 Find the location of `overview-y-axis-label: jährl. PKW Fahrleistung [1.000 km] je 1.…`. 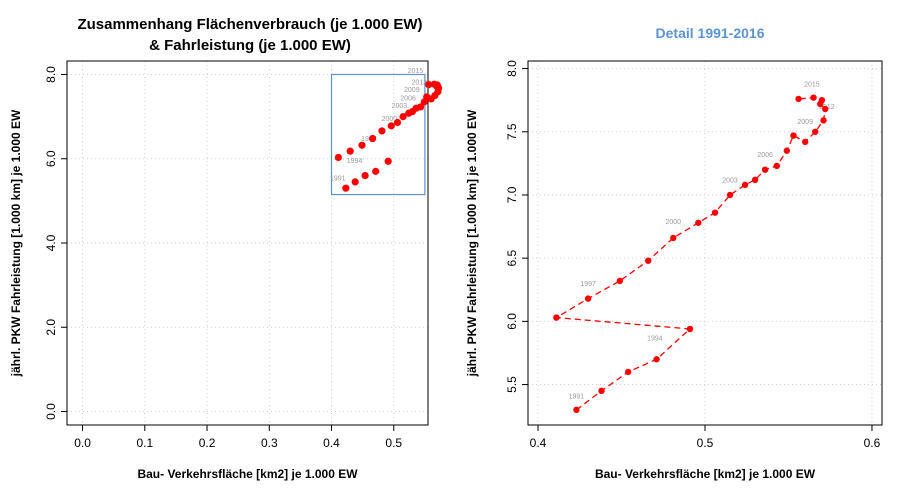

overview-y-axis-label: jährl. PKW Fahrleistung [1.000 km] je 1.… is located at coordinates (16, 243).